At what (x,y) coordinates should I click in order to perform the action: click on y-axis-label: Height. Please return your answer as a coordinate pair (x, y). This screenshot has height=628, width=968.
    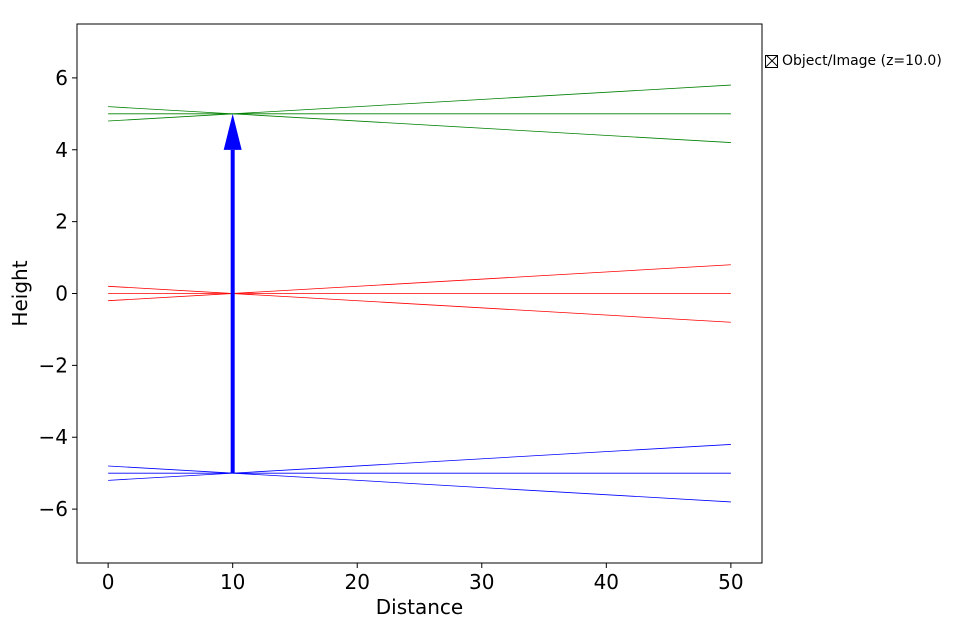
    Looking at the image, I should click on (20, 293).